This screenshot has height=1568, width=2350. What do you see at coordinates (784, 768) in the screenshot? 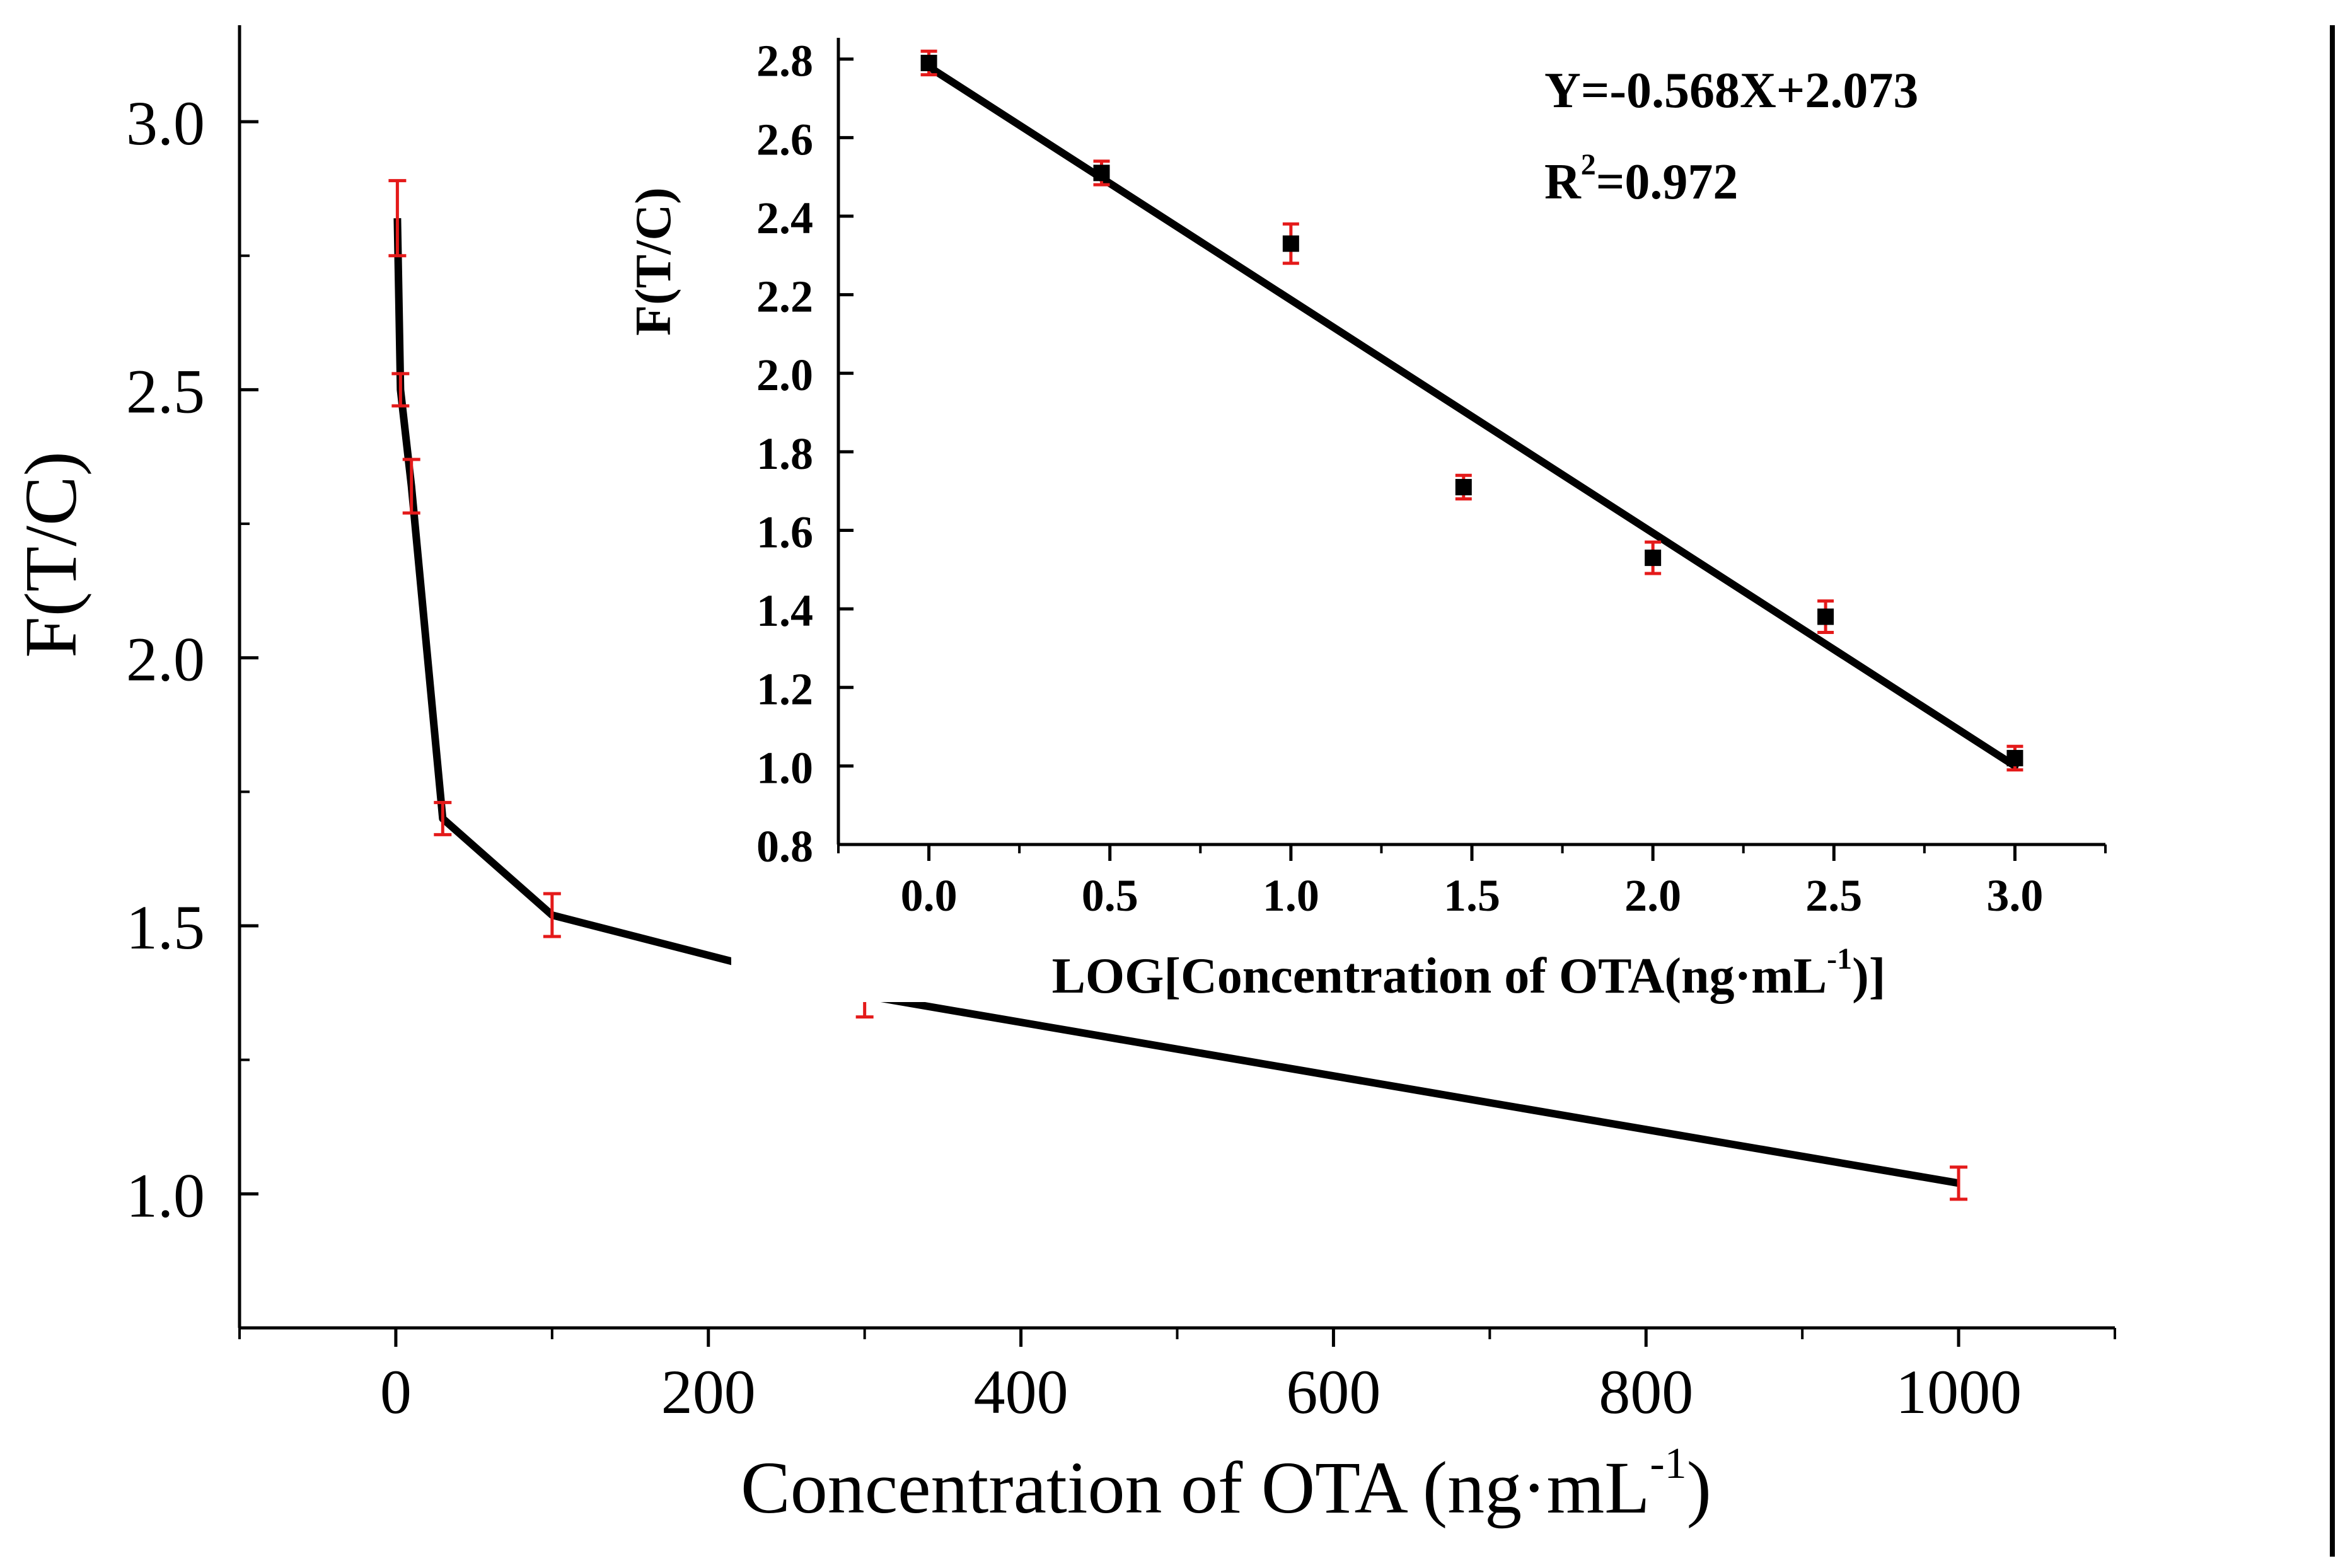
I see `inset-y-tick-label: 1.0` at bounding box center [784, 768].